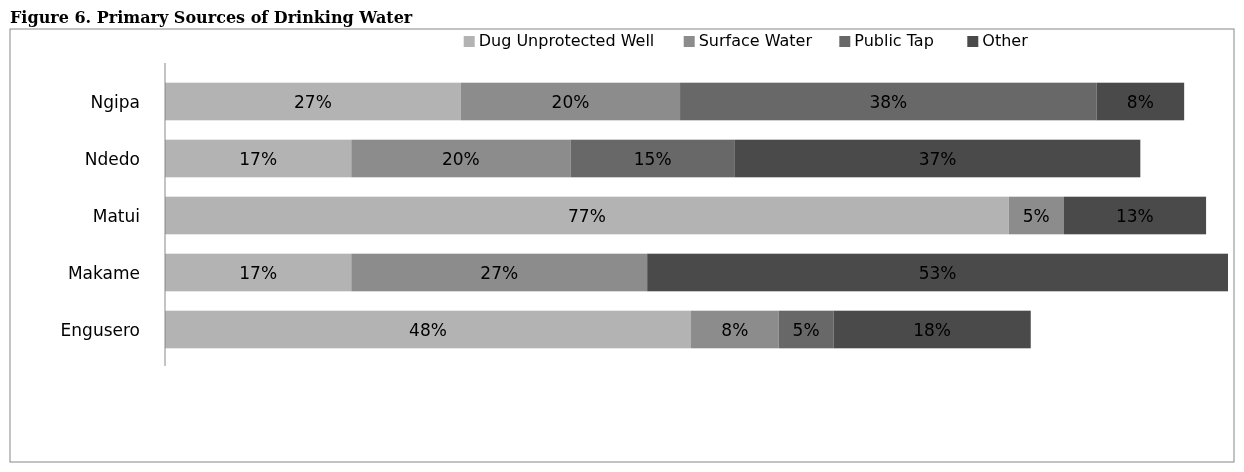  I want to click on data-label: 48%, so click(428, 329).